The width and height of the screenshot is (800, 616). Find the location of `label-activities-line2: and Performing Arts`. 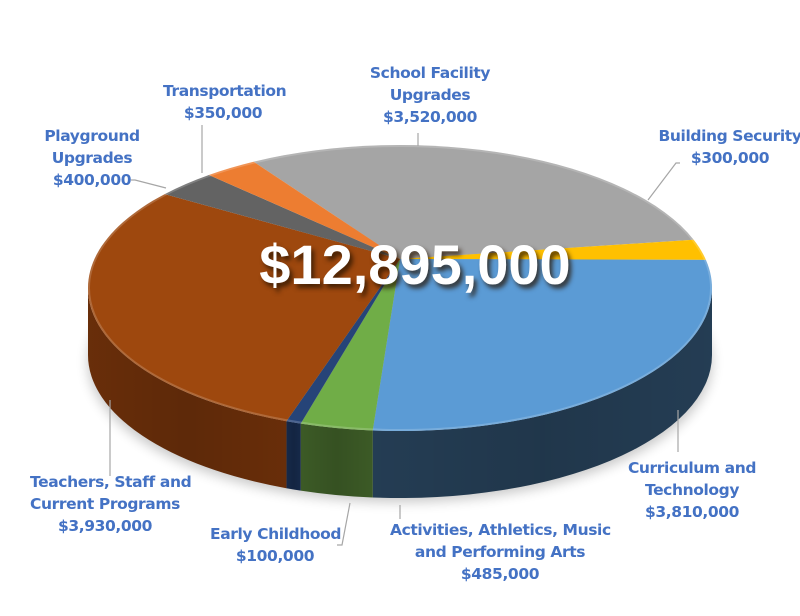

label-activities-line2: and Performing Arts is located at coordinates (500, 552).